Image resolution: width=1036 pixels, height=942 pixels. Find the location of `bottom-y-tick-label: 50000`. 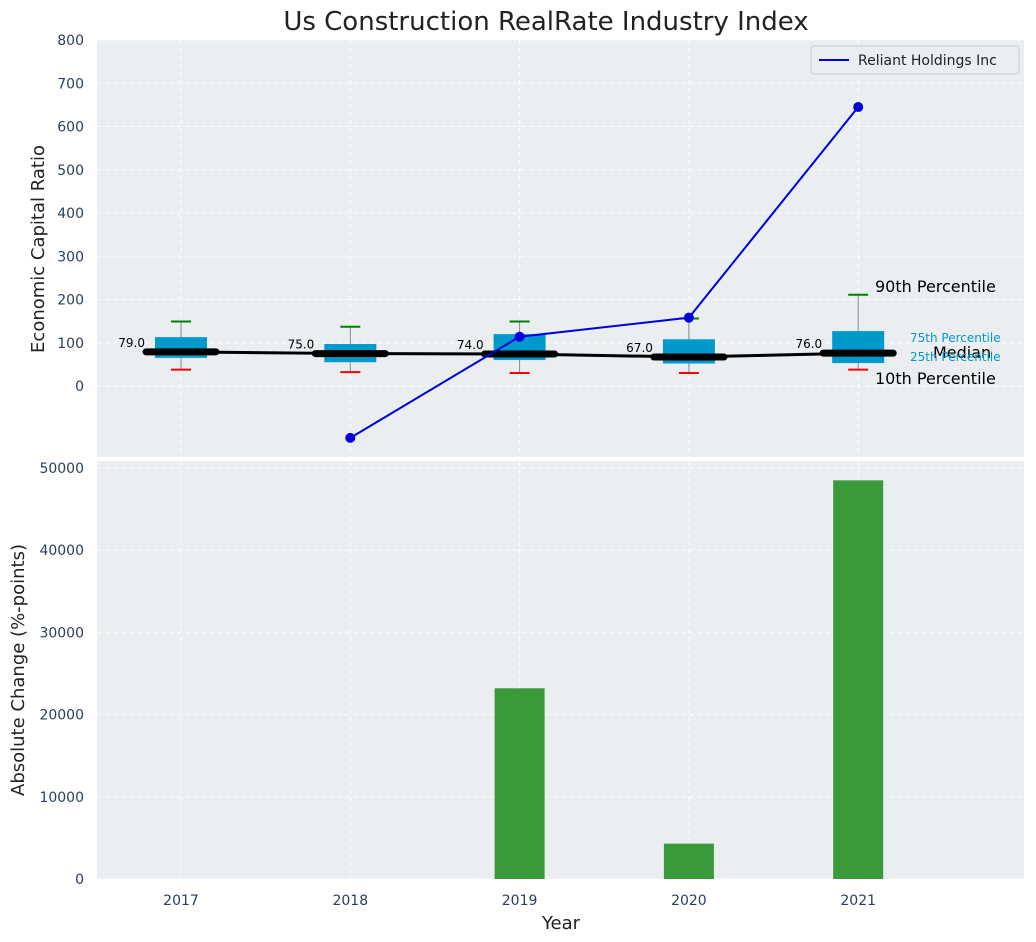

bottom-y-tick-label: 50000 is located at coordinates (61, 469).